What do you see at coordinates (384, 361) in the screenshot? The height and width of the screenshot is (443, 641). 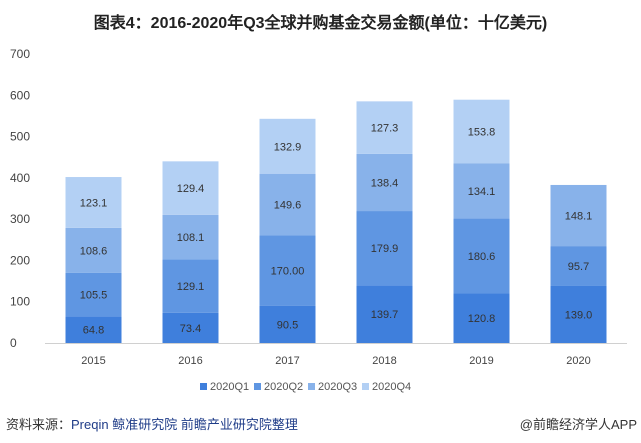 I see `x-tick-label: 2018` at bounding box center [384, 361].